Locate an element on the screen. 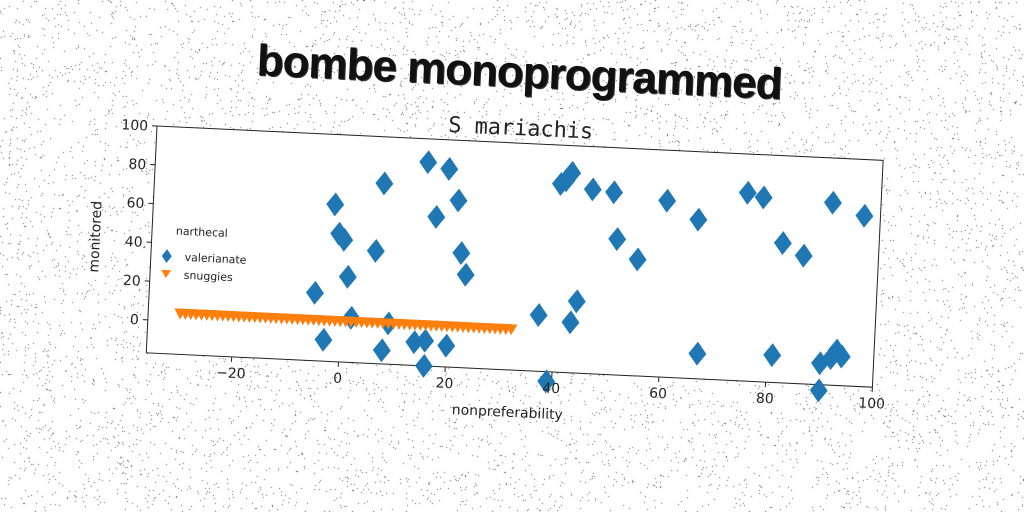  legend-marker-snuggies is located at coordinates (166, 273).